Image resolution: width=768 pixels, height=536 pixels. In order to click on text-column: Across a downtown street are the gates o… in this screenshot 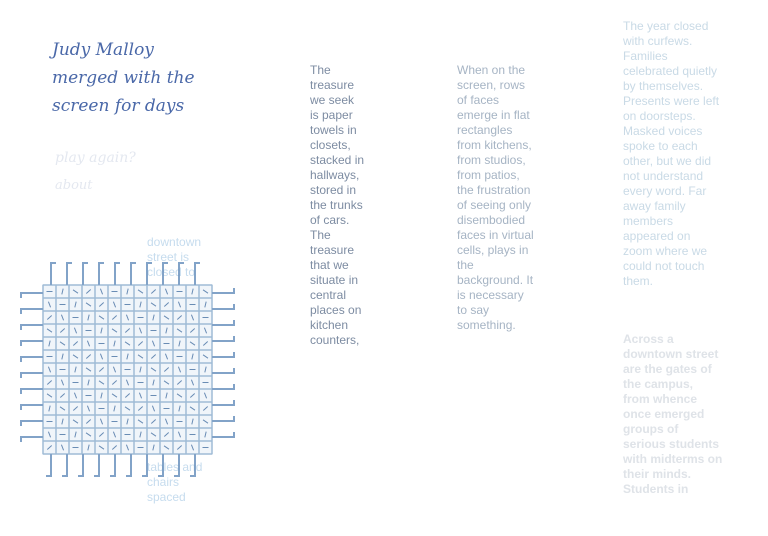, I will do `click(673, 414)`.